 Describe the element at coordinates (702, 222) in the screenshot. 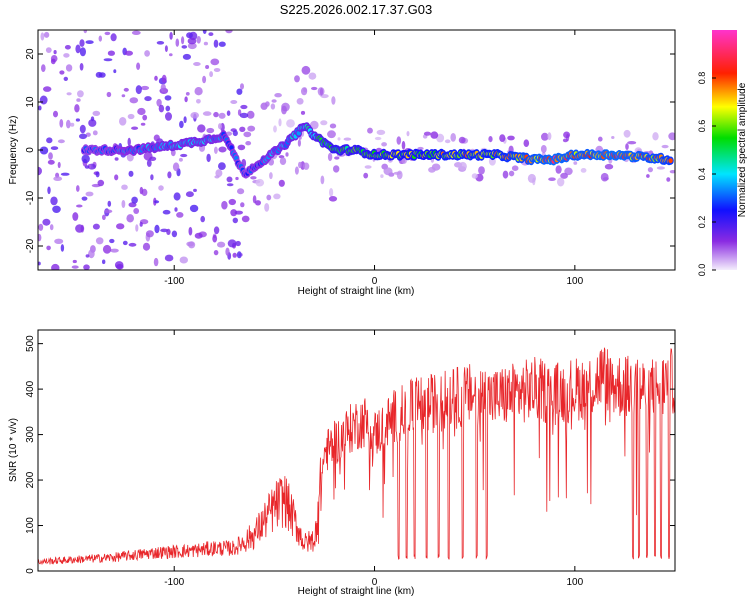

I see `colorbar-tick-label: 0.2` at that location.